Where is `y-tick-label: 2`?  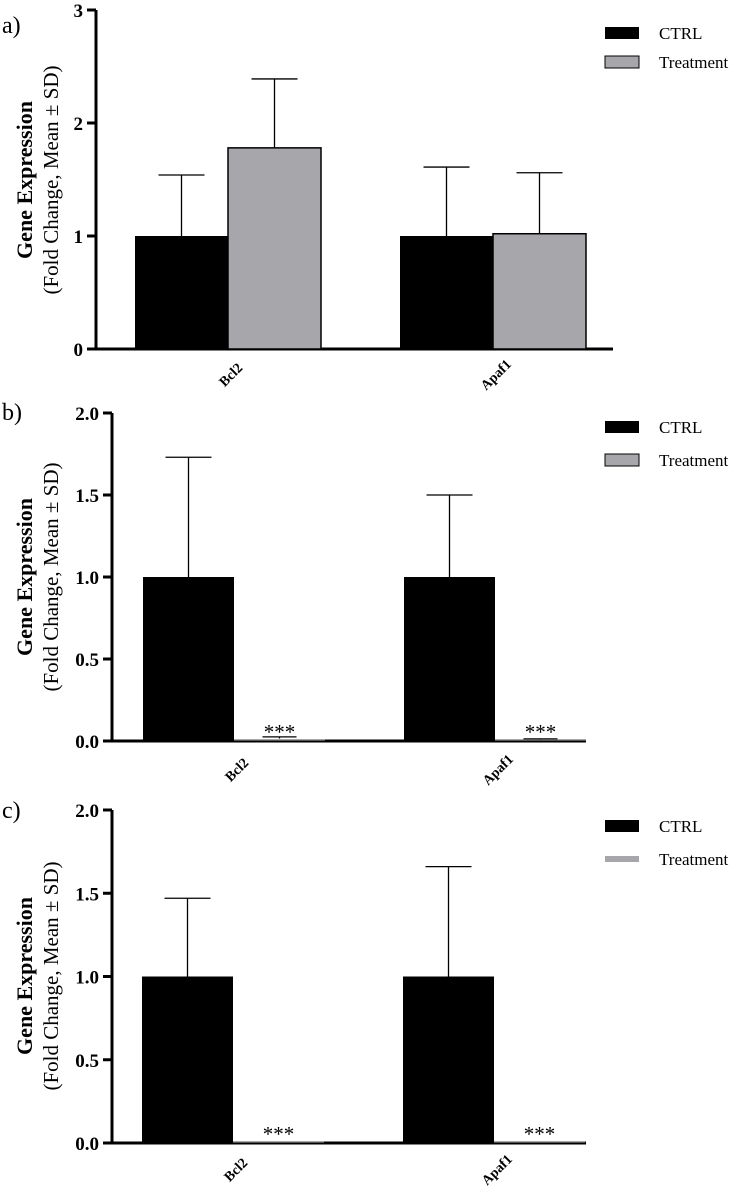 y-tick-label: 2 is located at coordinates (79, 124).